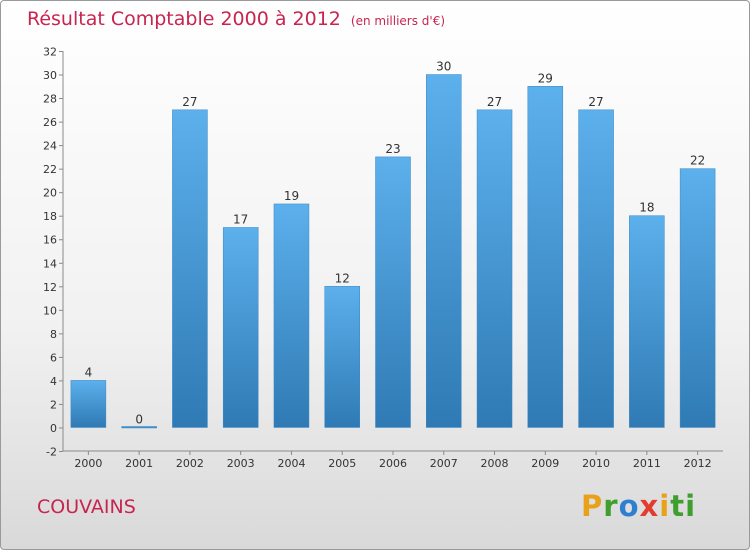 The image size is (750, 550). What do you see at coordinates (50, 310) in the screenshot?
I see `y-tick-label: 10` at bounding box center [50, 310].